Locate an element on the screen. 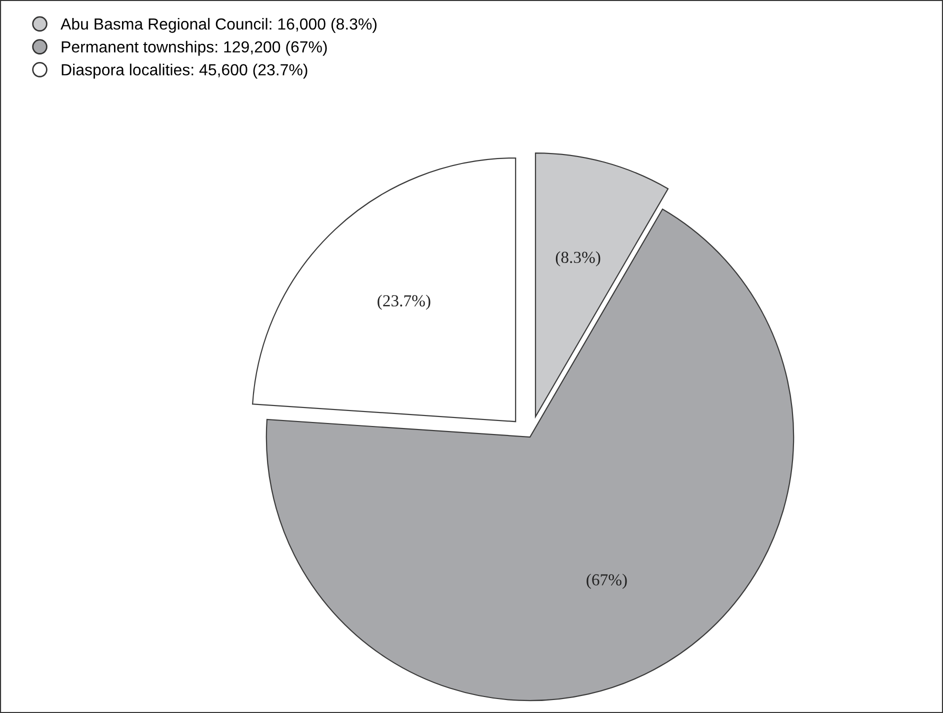 The image size is (943, 713). legend-label: Permanent townships: 129,200 (67%) is located at coordinates (194, 48).